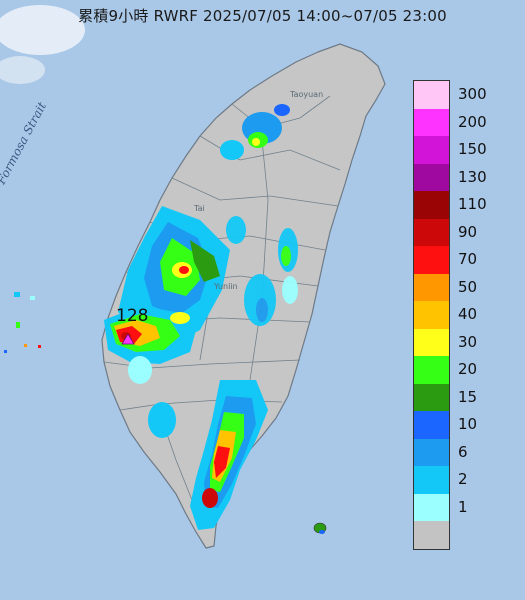 The image size is (525, 600). What do you see at coordinates (468, 259) in the screenshot?
I see `legend-label: 70` at bounding box center [468, 259].